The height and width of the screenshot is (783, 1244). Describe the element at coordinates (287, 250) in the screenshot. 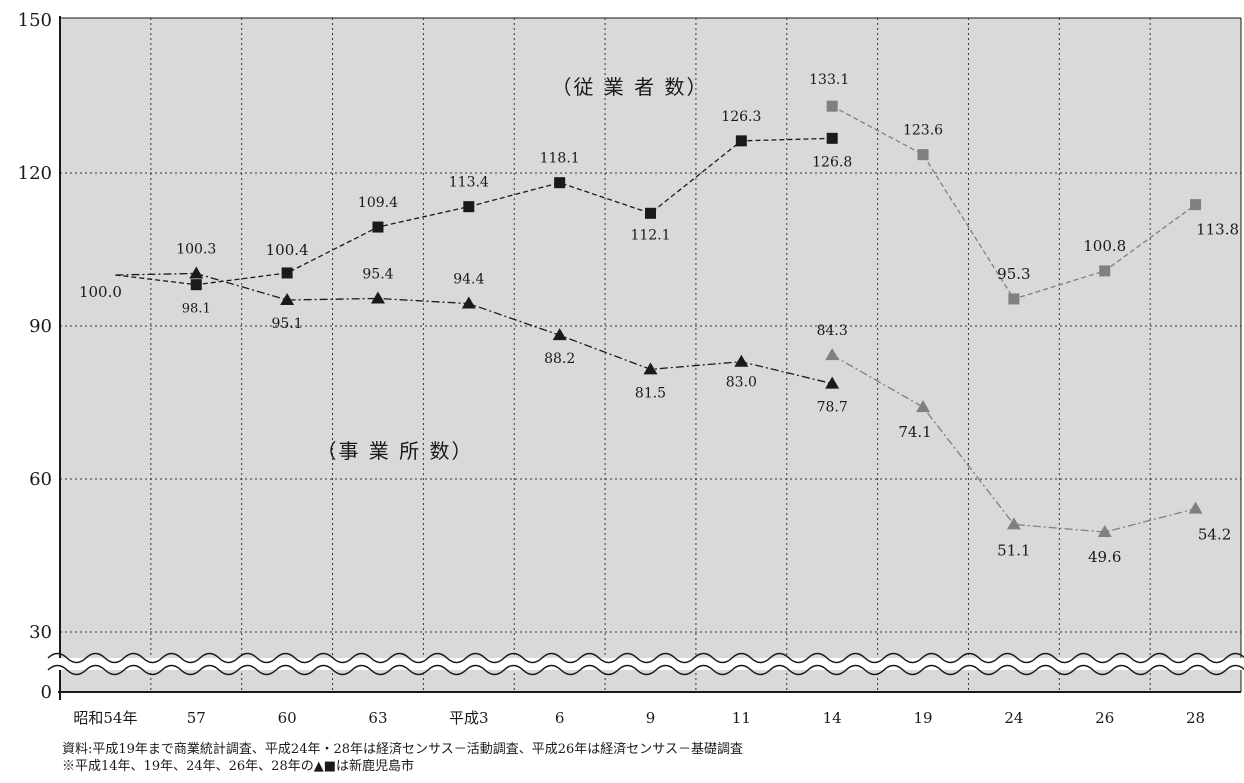

I see `data-label: 100.4` at that location.